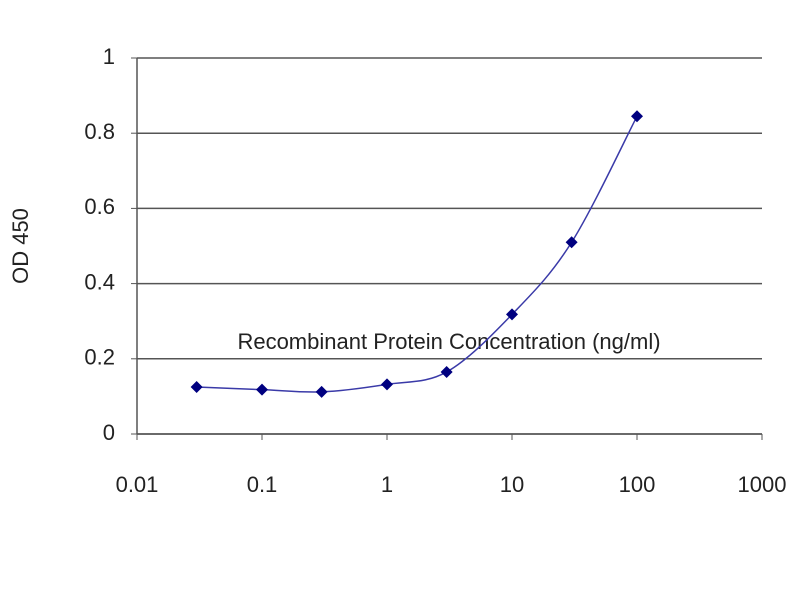  I want to click on y-tick-label: 1, so click(109, 56).